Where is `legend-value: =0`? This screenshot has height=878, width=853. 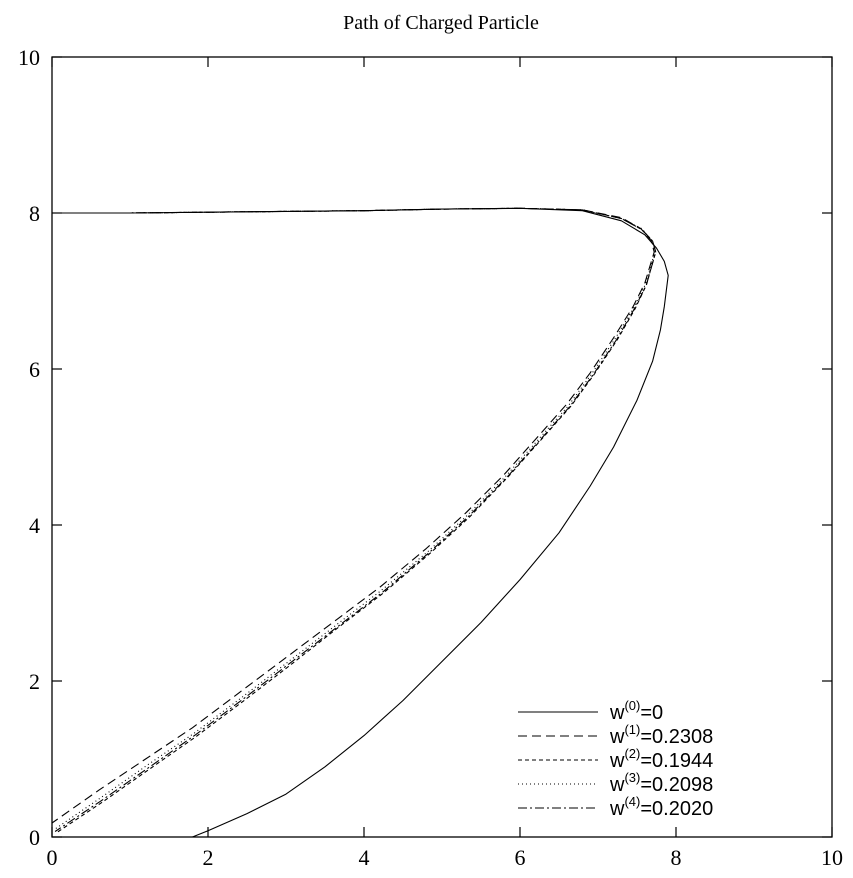 legend-value: =0 is located at coordinates (651, 713).